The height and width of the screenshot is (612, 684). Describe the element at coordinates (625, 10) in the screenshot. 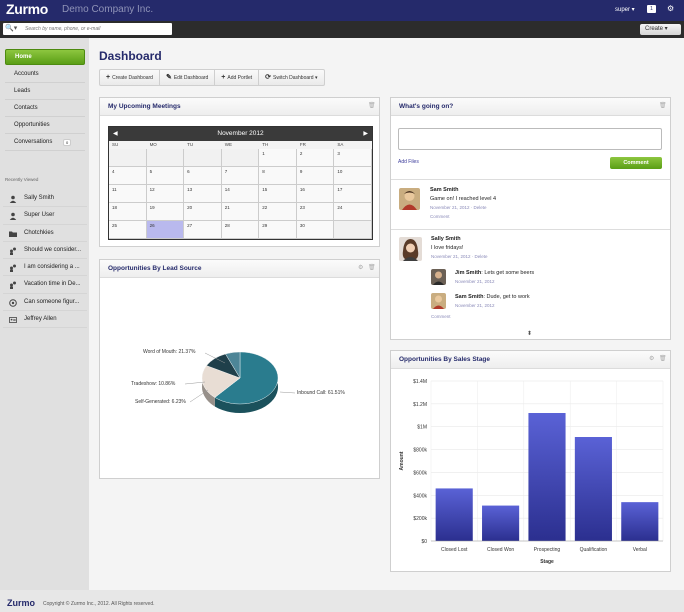

I see `user-menu: super ▾` at that location.